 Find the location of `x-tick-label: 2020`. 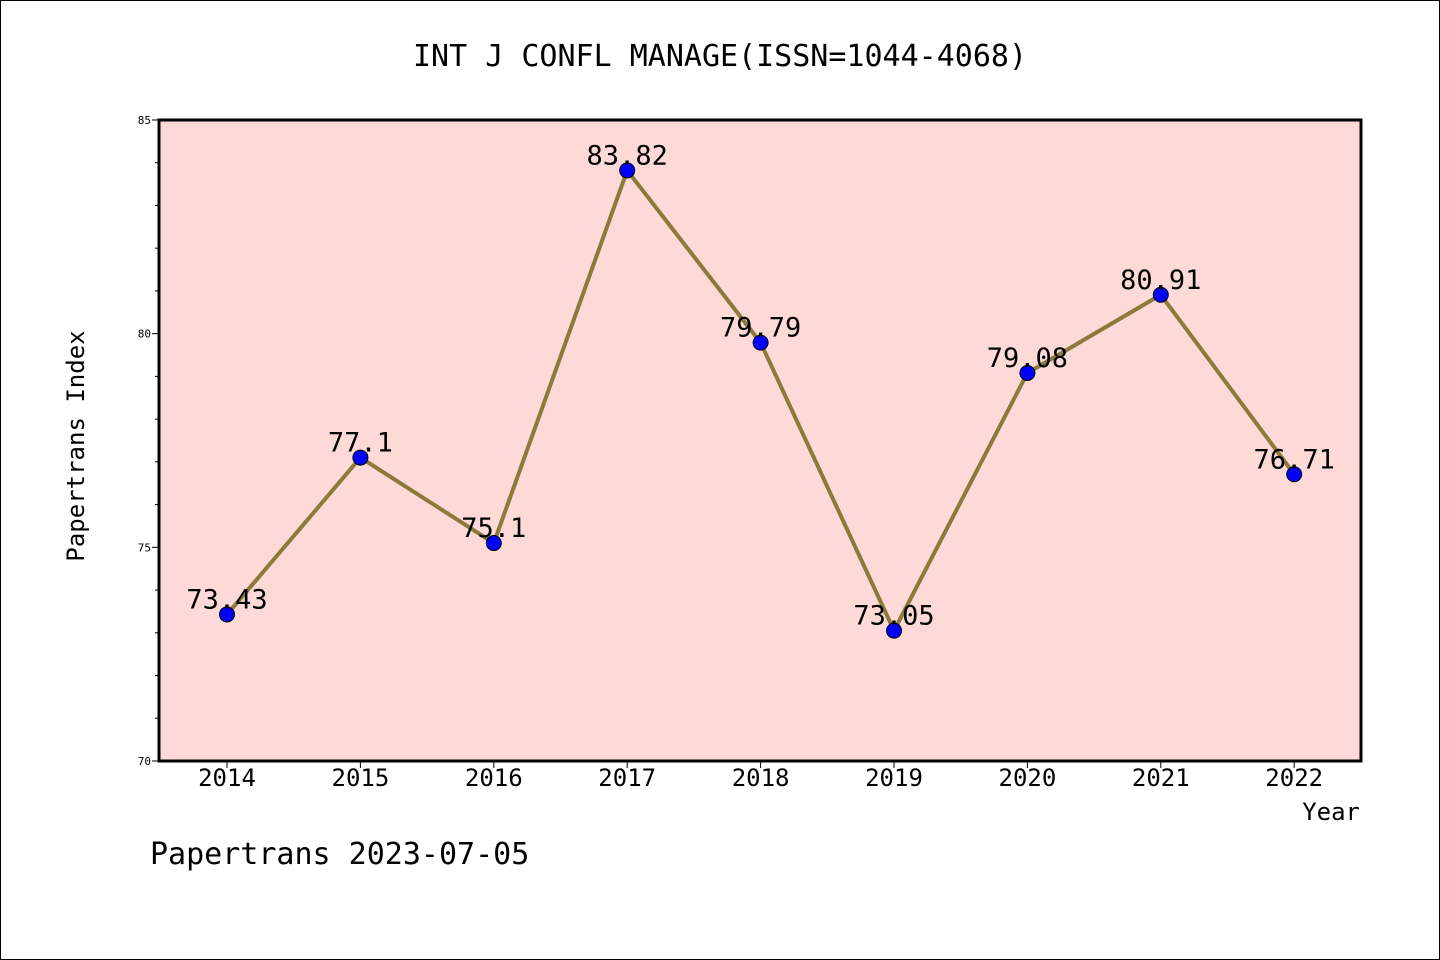

x-tick-label: 2020 is located at coordinates (1028, 778).